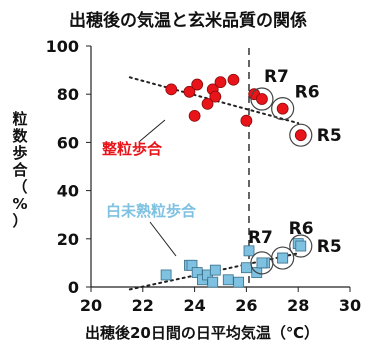 This screenshot has height=347, width=368. What do you see at coordinates (151, 211) in the screenshot?
I see `series-label-shiromijuku: 白未熟粒歩合` at bounding box center [151, 211].